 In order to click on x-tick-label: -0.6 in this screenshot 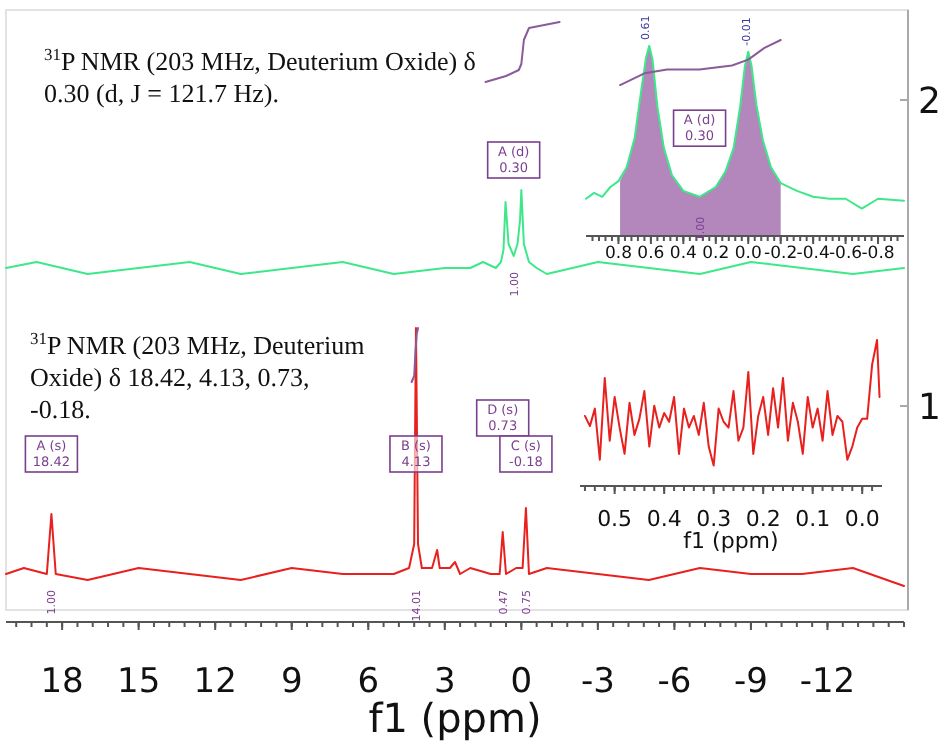, I will do `click(846, 253)`.